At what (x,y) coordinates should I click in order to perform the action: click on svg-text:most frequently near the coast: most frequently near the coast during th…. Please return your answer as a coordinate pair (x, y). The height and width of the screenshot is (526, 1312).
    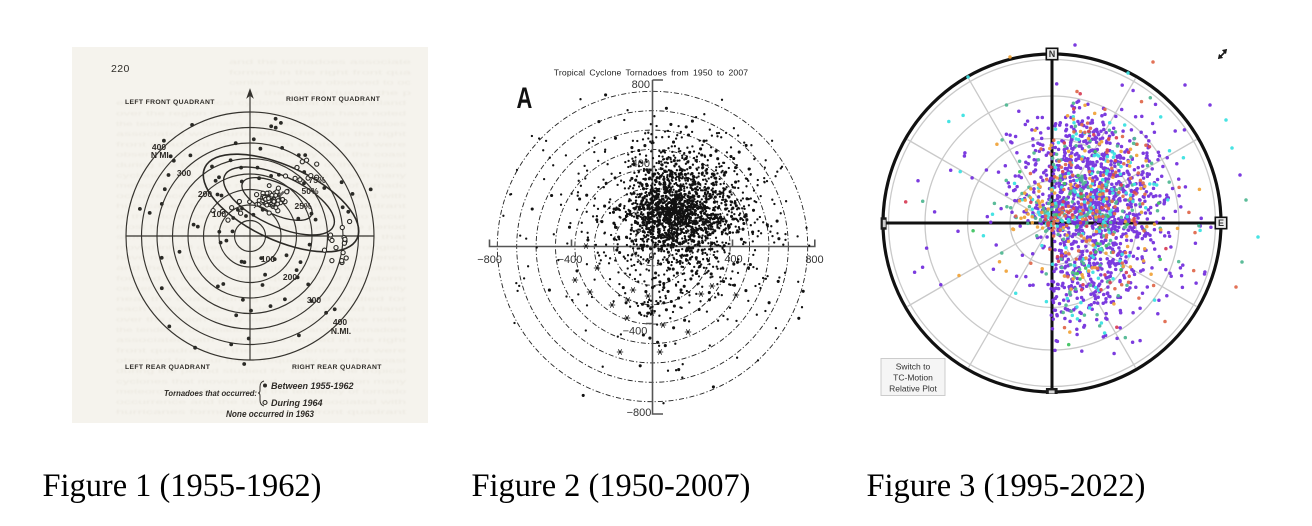
    Looking at the image, I should click on (261, 227).